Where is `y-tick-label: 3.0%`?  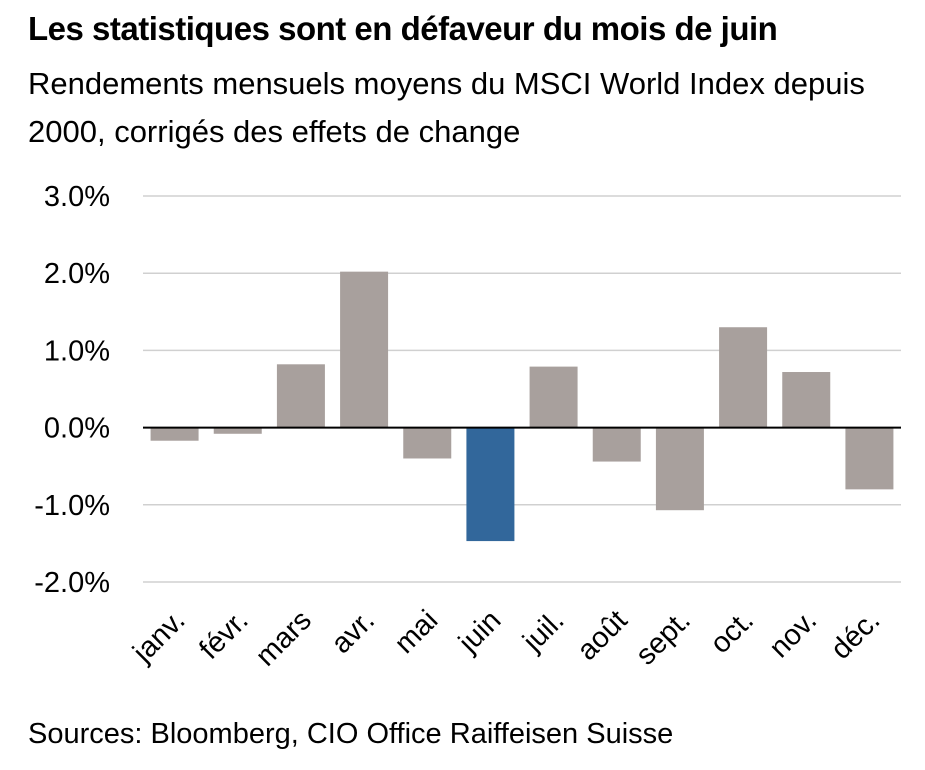 y-tick-label: 3.0% is located at coordinates (77, 197).